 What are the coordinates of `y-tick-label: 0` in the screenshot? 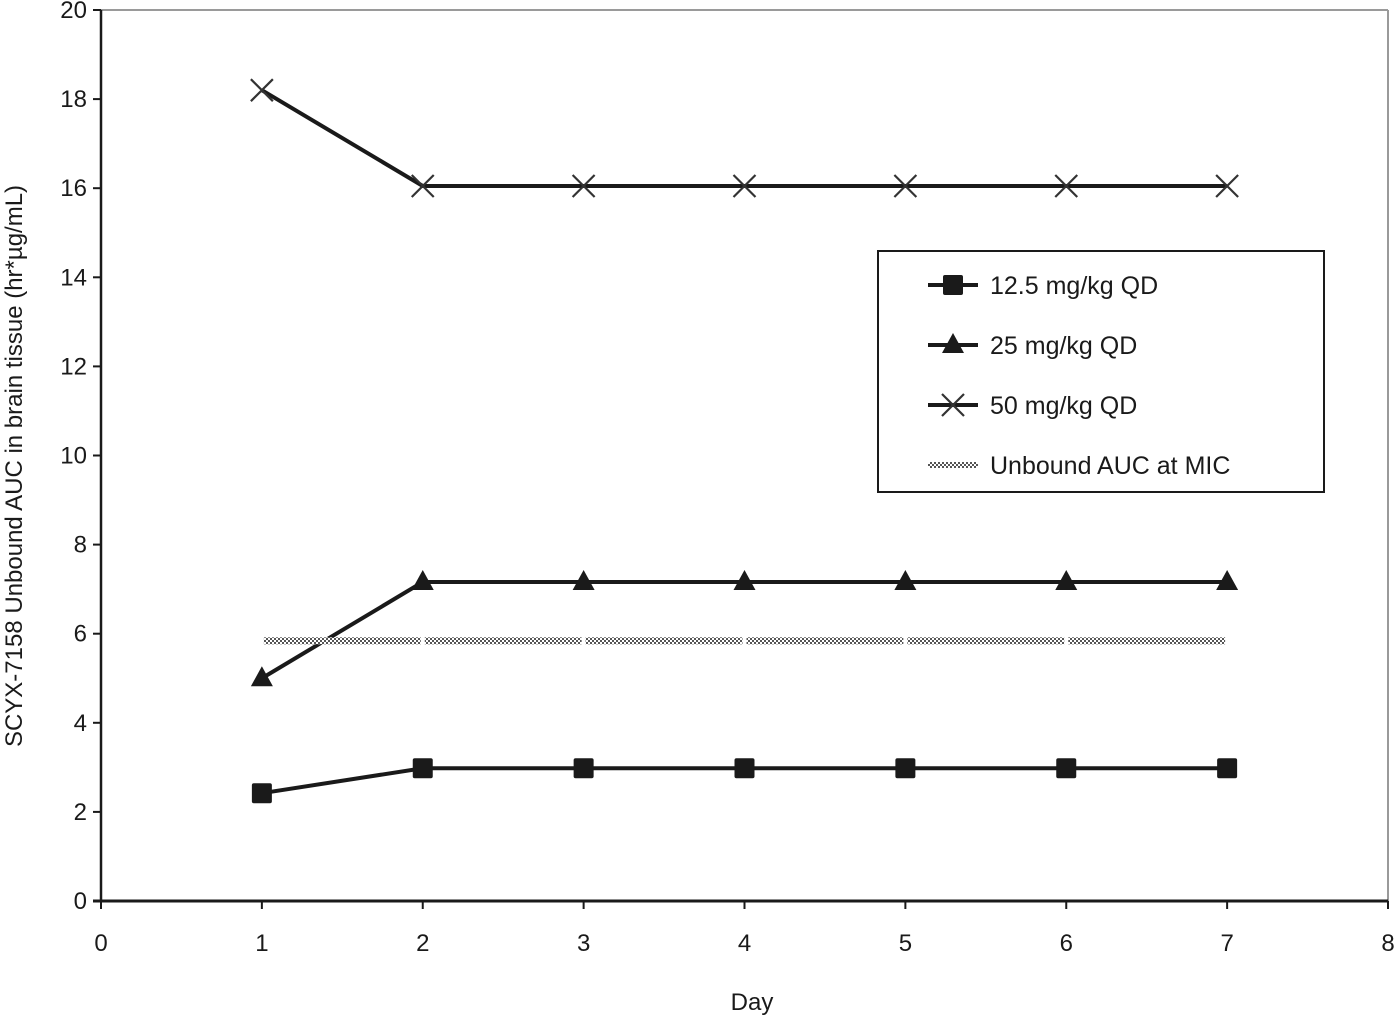 It's located at (80, 901).